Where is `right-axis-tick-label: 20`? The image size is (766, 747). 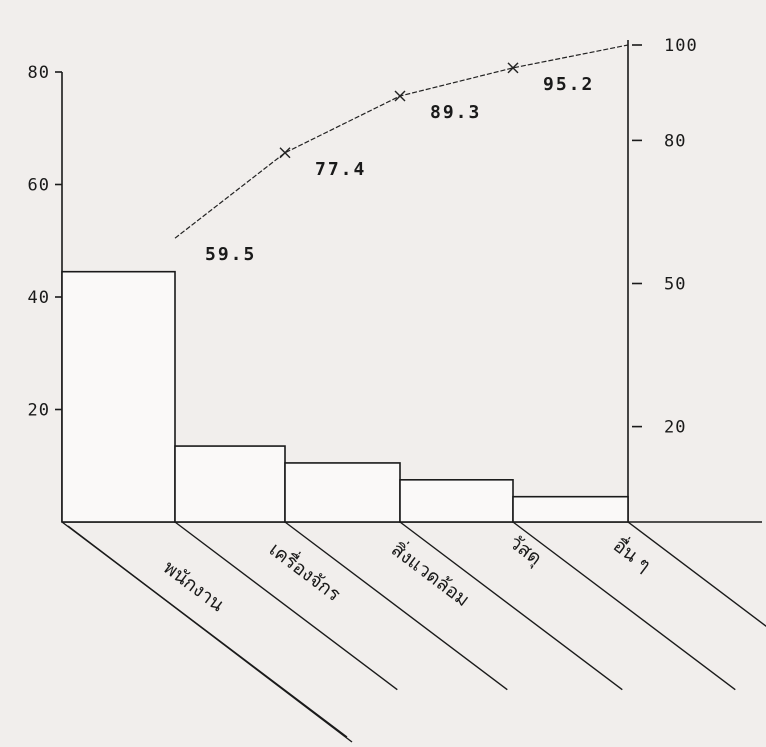
right-axis-tick-label: 20 is located at coordinates (675, 428).